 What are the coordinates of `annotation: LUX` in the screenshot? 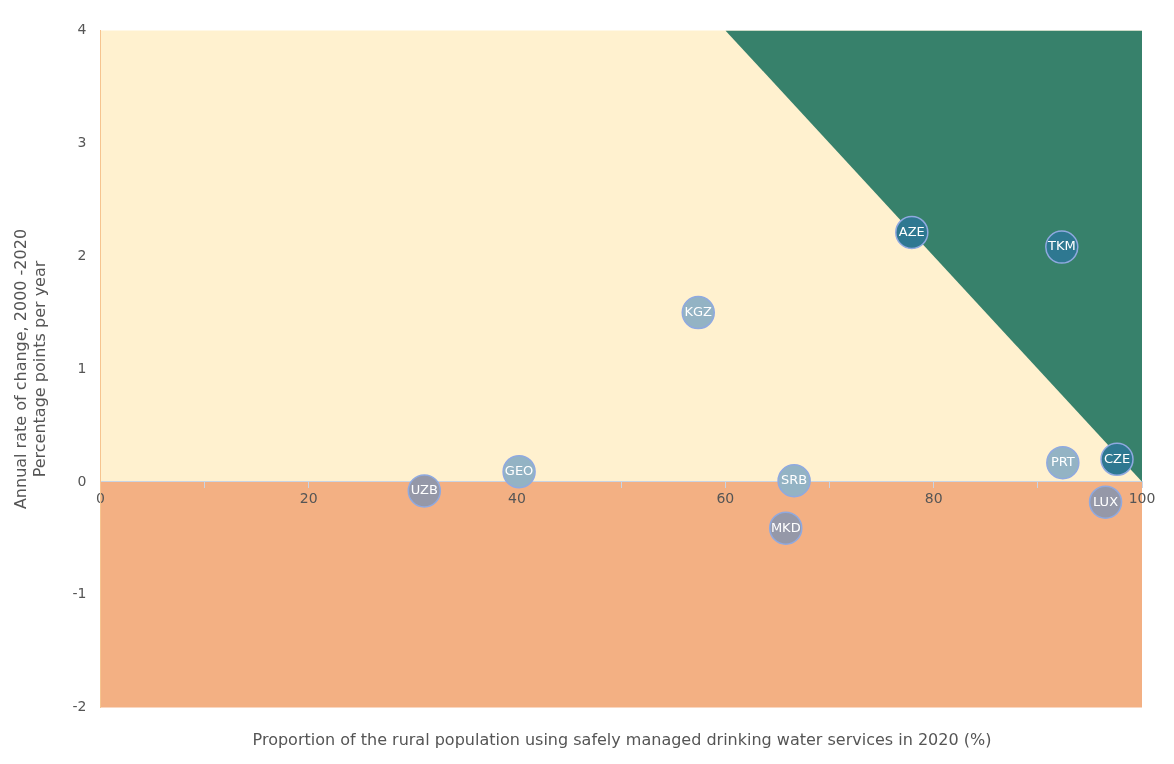 It's located at (1106, 501).